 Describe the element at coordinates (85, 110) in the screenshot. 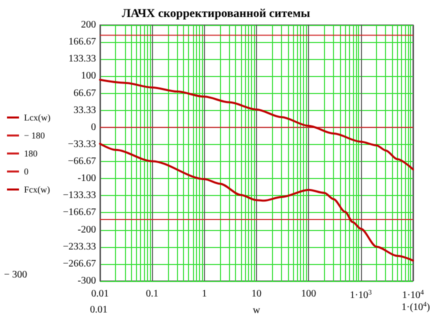

I see `y-tick-label: 33.33` at that location.